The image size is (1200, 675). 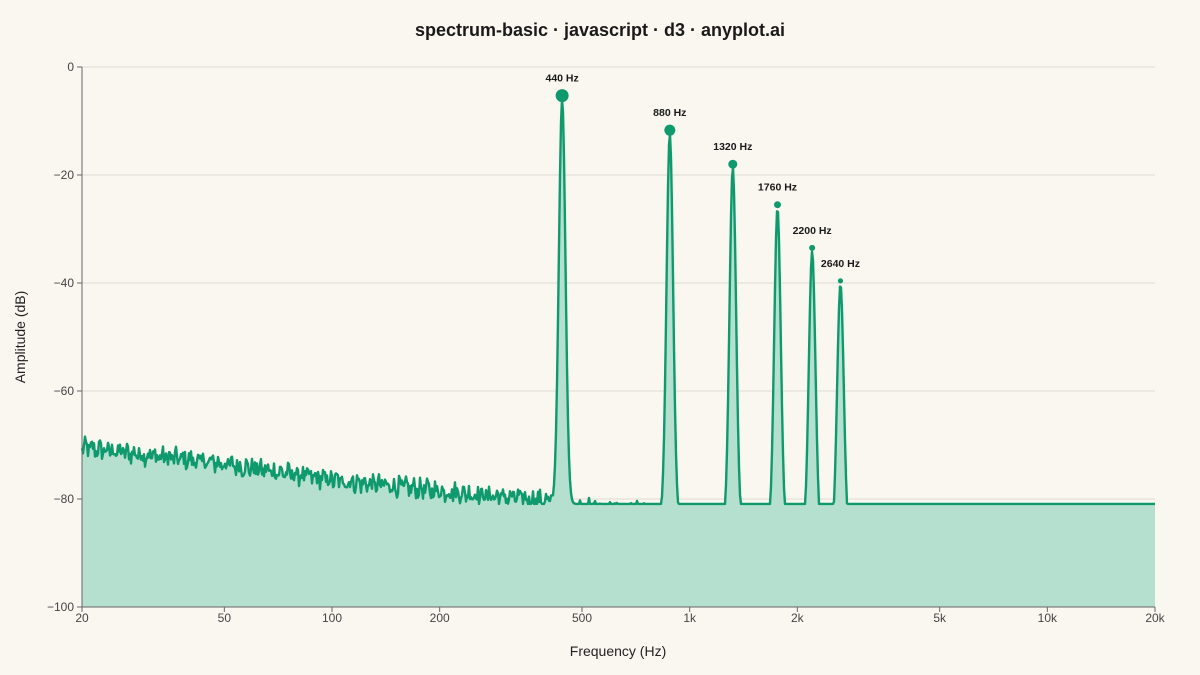 What do you see at coordinates (690, 618) in the screenshot?
I see `x-tick-label: 1k` at bounding box center [690, 618].